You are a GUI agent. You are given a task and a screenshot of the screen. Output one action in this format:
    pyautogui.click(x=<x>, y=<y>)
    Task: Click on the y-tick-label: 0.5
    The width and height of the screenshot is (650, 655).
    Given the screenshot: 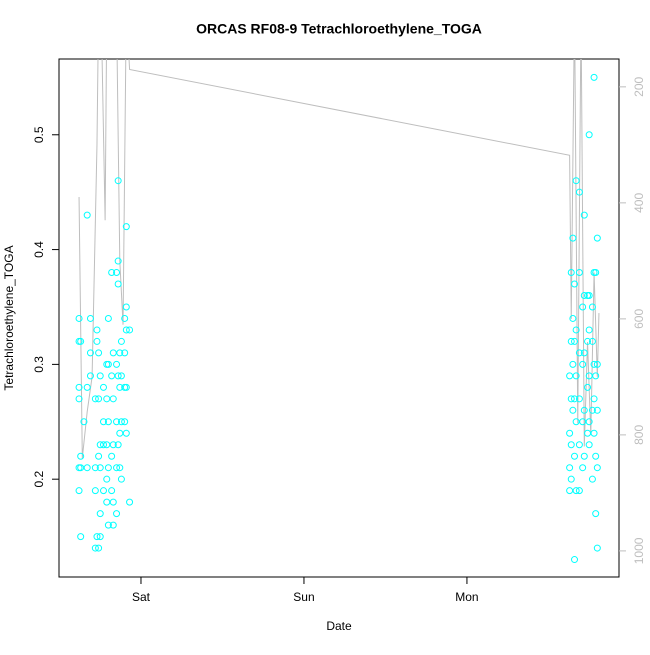 What is the action you would take?
    pyautogui.click(x=39, y=134)
    